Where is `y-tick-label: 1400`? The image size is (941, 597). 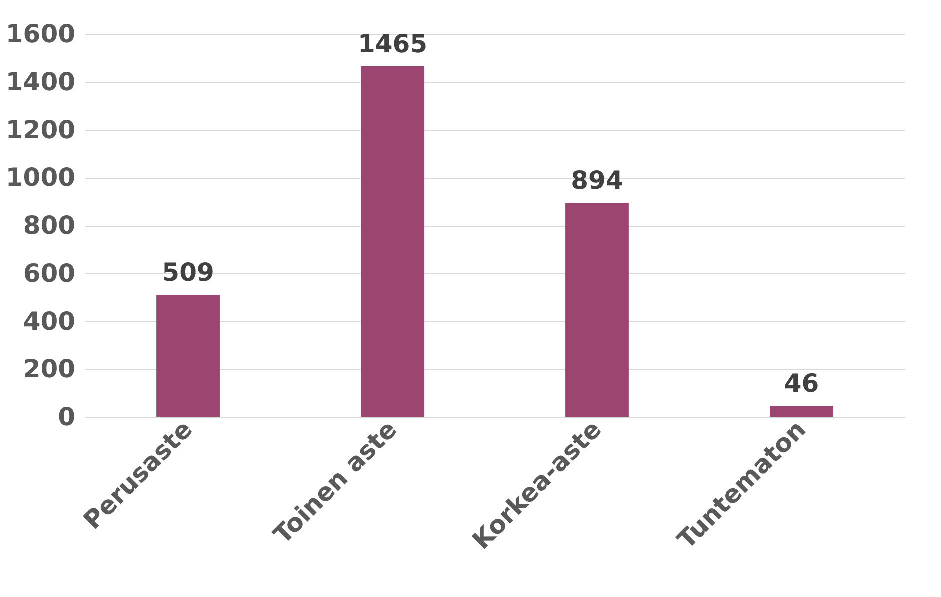 y-tick-label: 1400 is located at coordinates (41, 81).